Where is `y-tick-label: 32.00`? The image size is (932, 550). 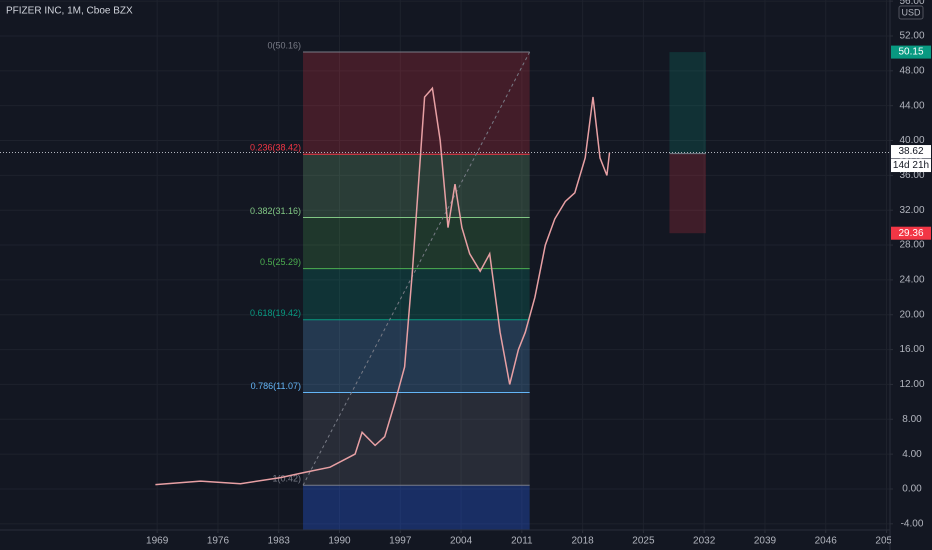 y-tick-label: 32.00 is located at coordinates (911, 210).